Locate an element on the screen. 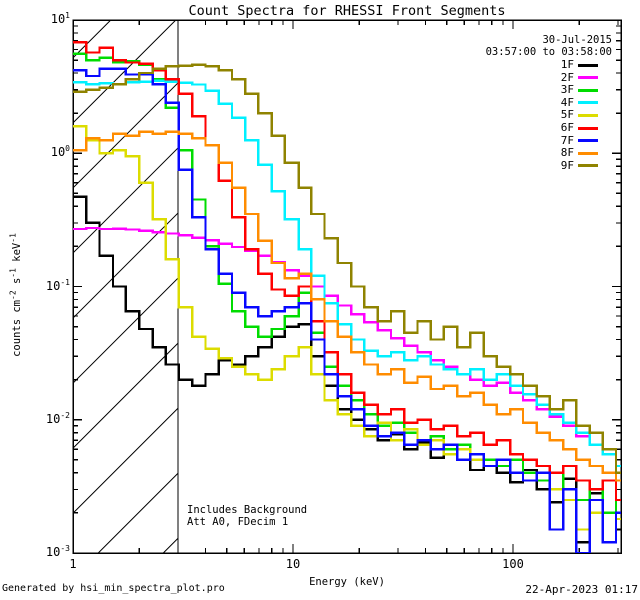  legend-label-8f: 8F is located at coordinates (567, 153).